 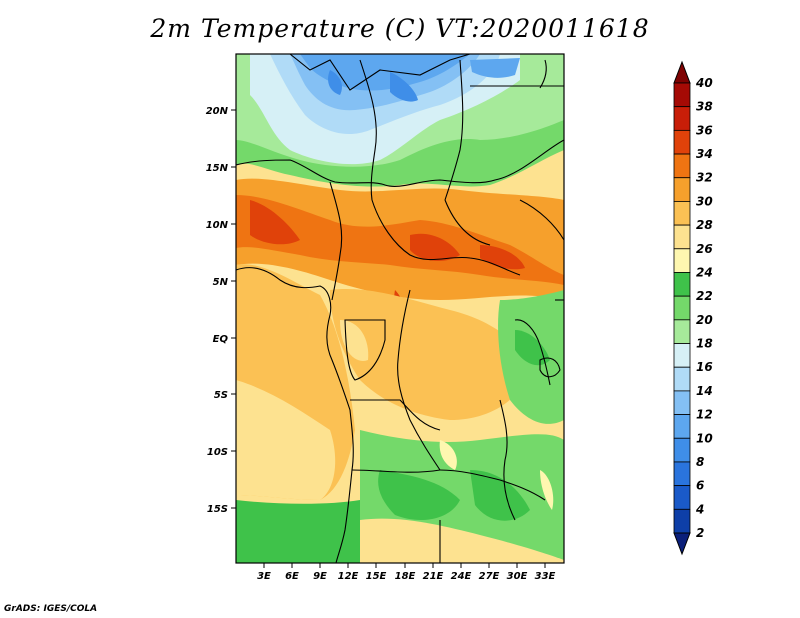 I want to click on colorbar-label: 34, so click(x=704, y=154).